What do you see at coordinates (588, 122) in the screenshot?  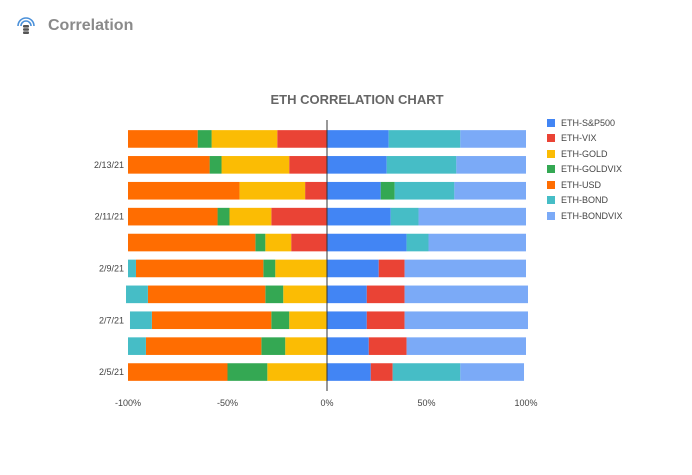 I see `legend-label: ETH-S&P500` at bounding box center [588, 122].